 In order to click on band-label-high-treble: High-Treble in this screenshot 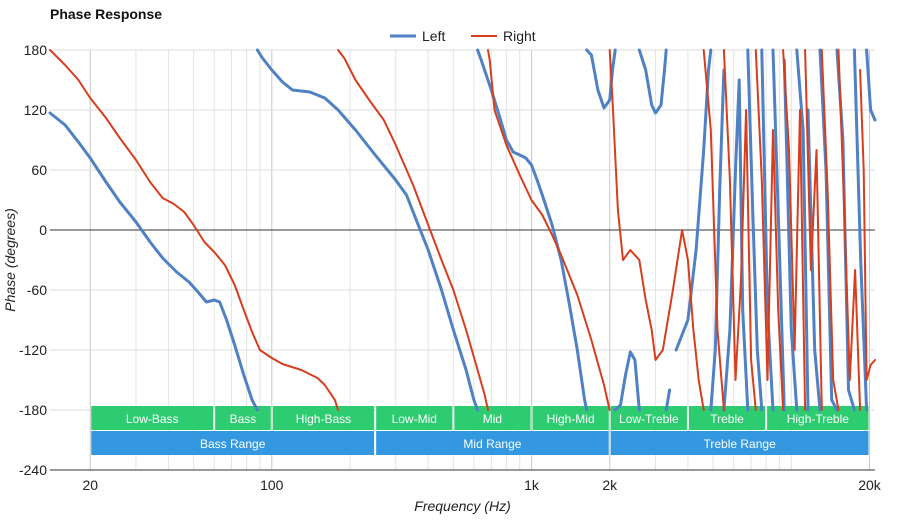, I will do `click(818, 419)`.